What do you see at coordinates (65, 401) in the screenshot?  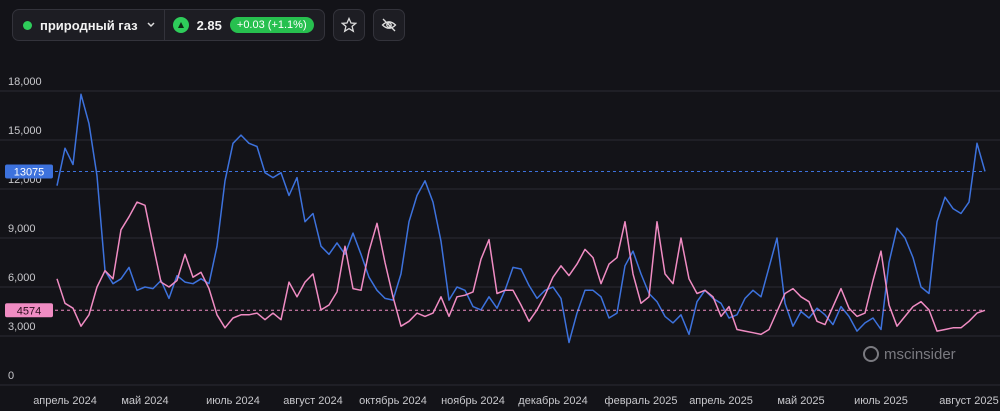 I see `x-tick-label: апрель 2024` at bounding box center [65, 401].